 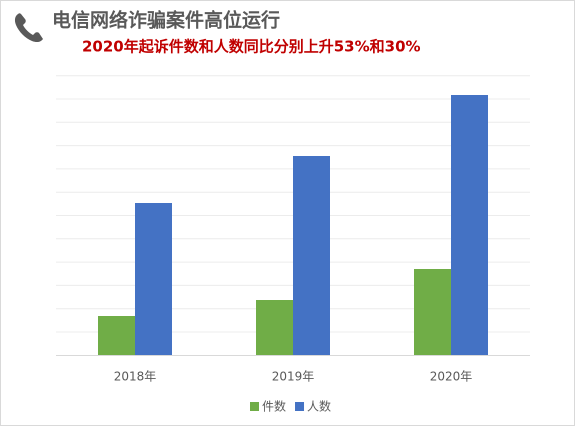 I want to click on chart-title: 电信网络诈骗案件高位运行, so click(x=166, y=20).